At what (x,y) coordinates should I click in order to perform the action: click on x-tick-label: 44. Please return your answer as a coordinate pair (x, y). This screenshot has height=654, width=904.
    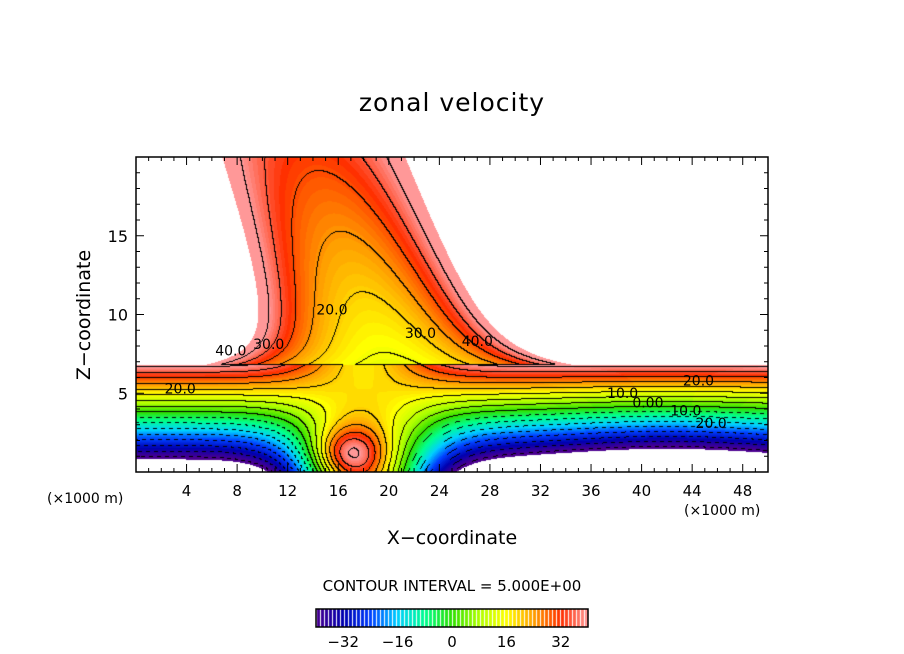
    Looking at the image, I should click on (692, 491).